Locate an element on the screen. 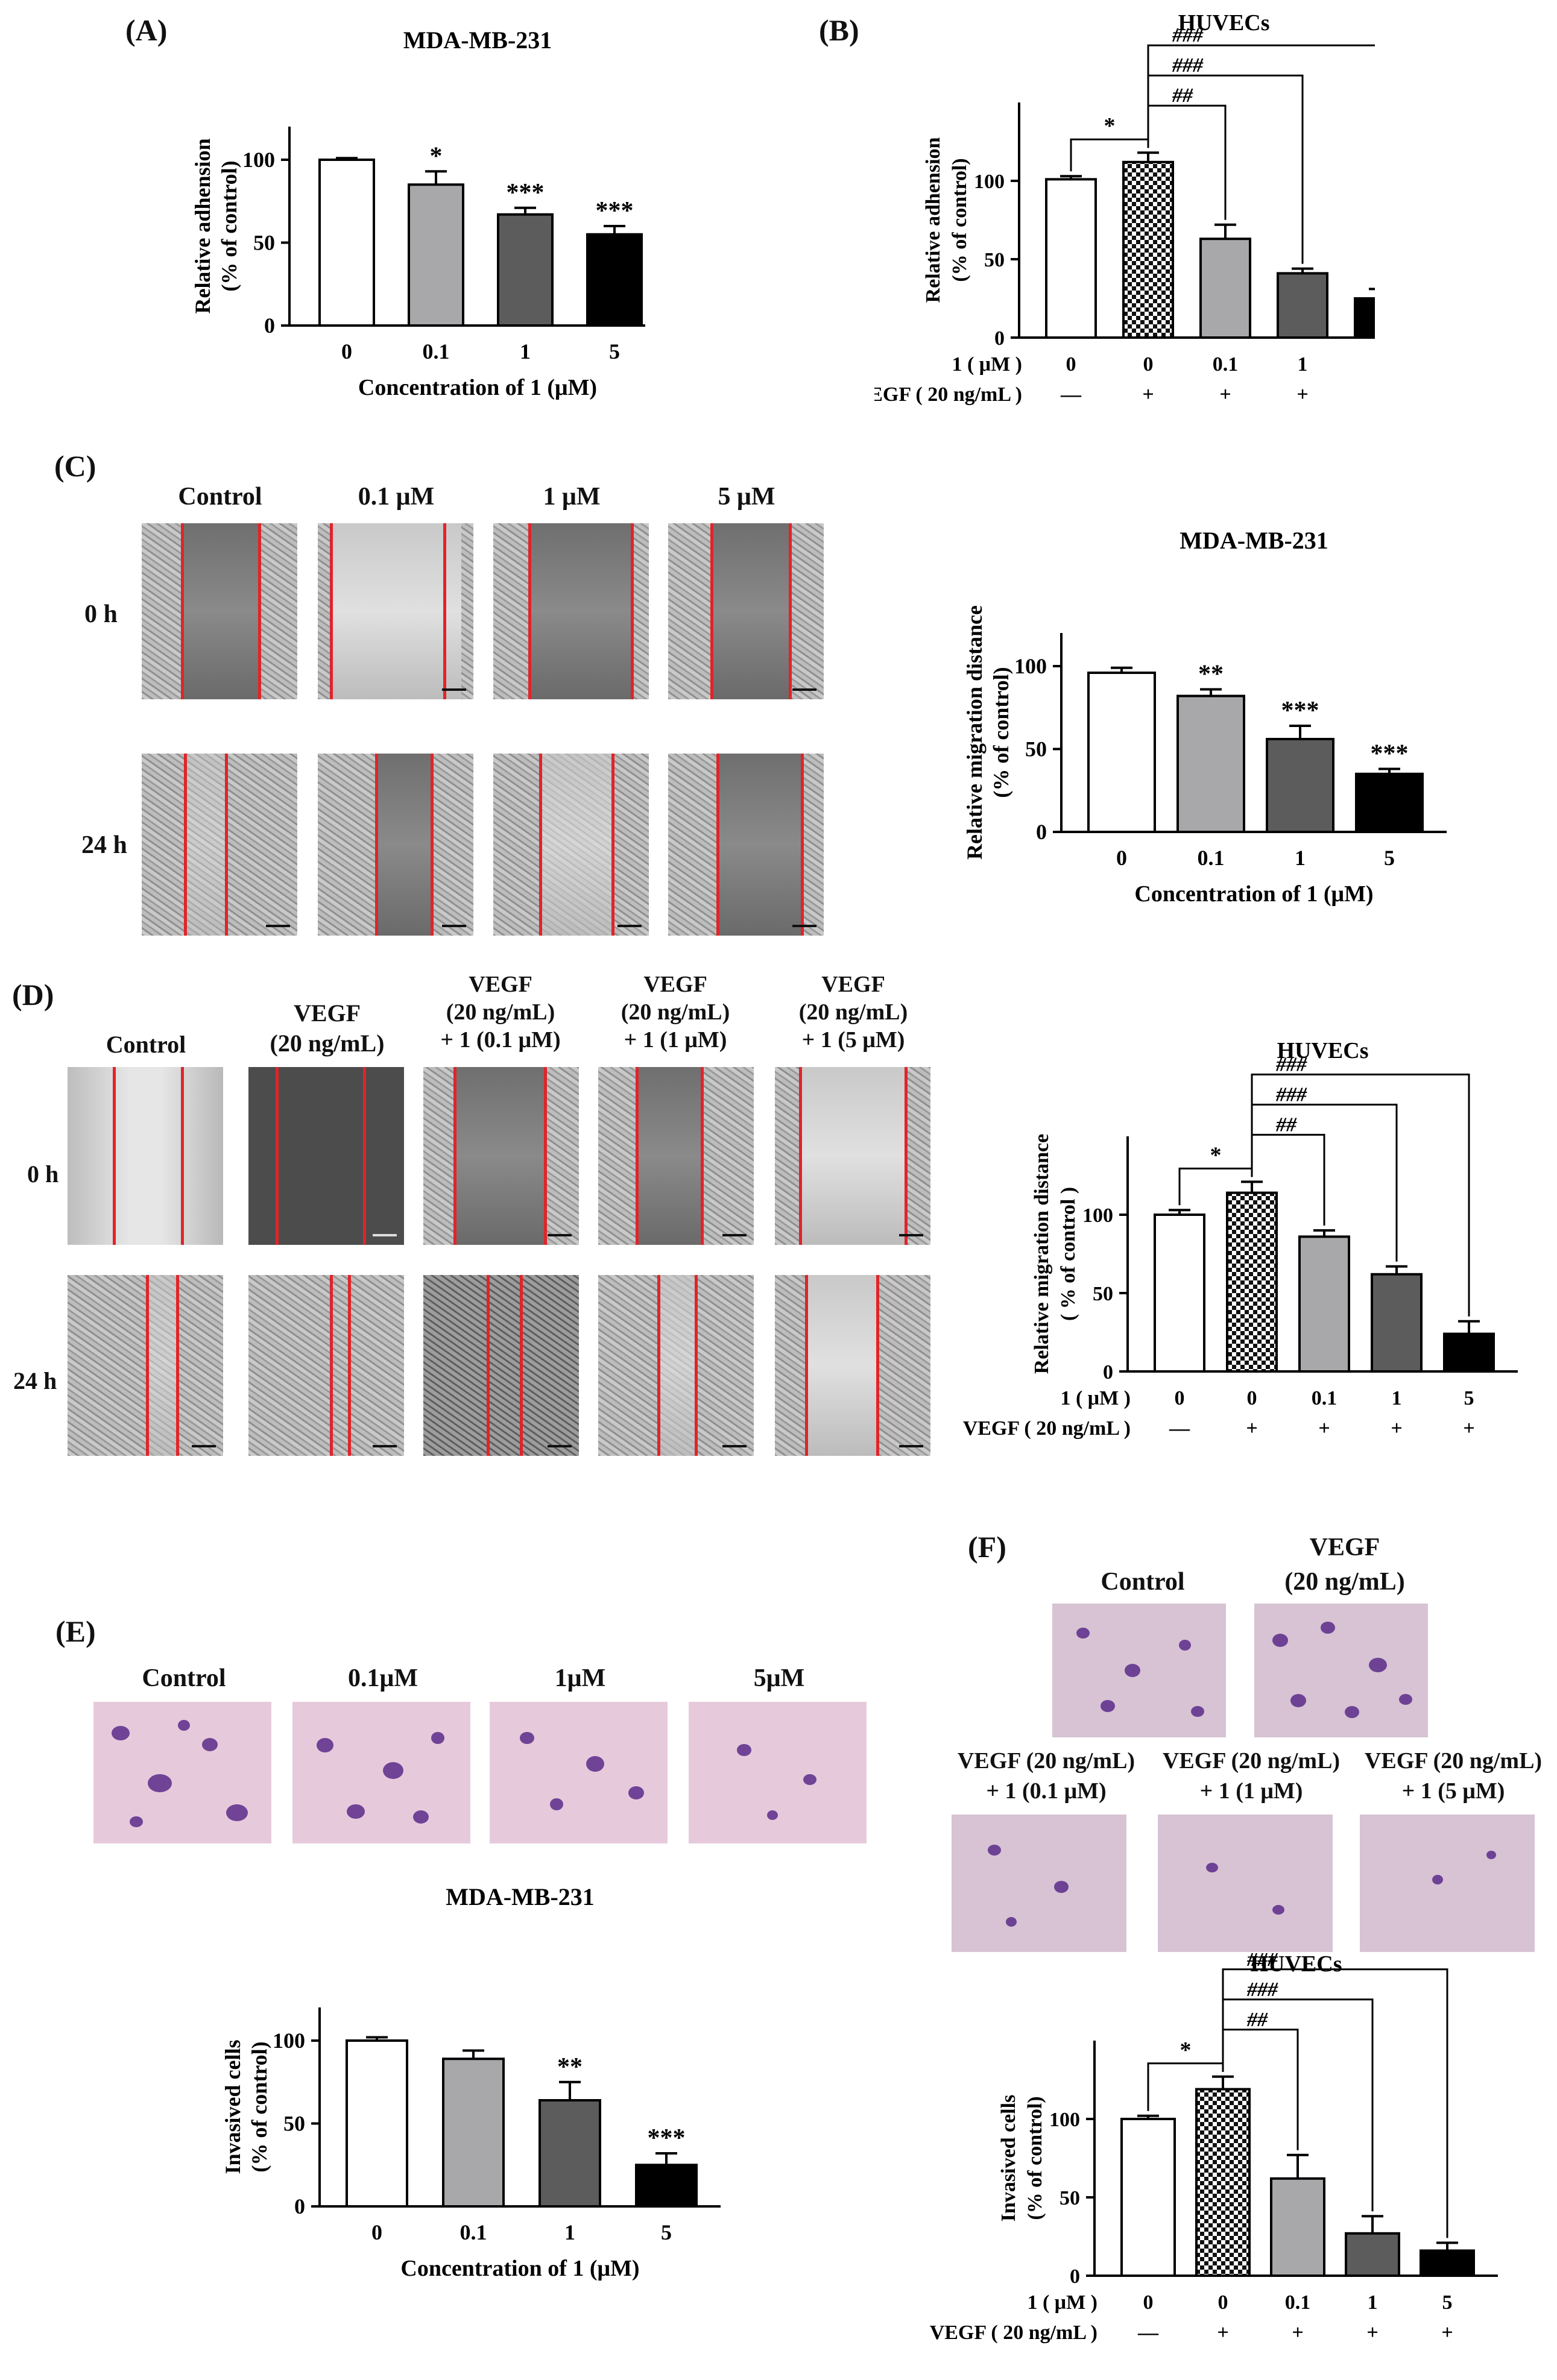  row2-label: VEGF ( 20 ng/mL ) is located at coordinates (1047, 1429).